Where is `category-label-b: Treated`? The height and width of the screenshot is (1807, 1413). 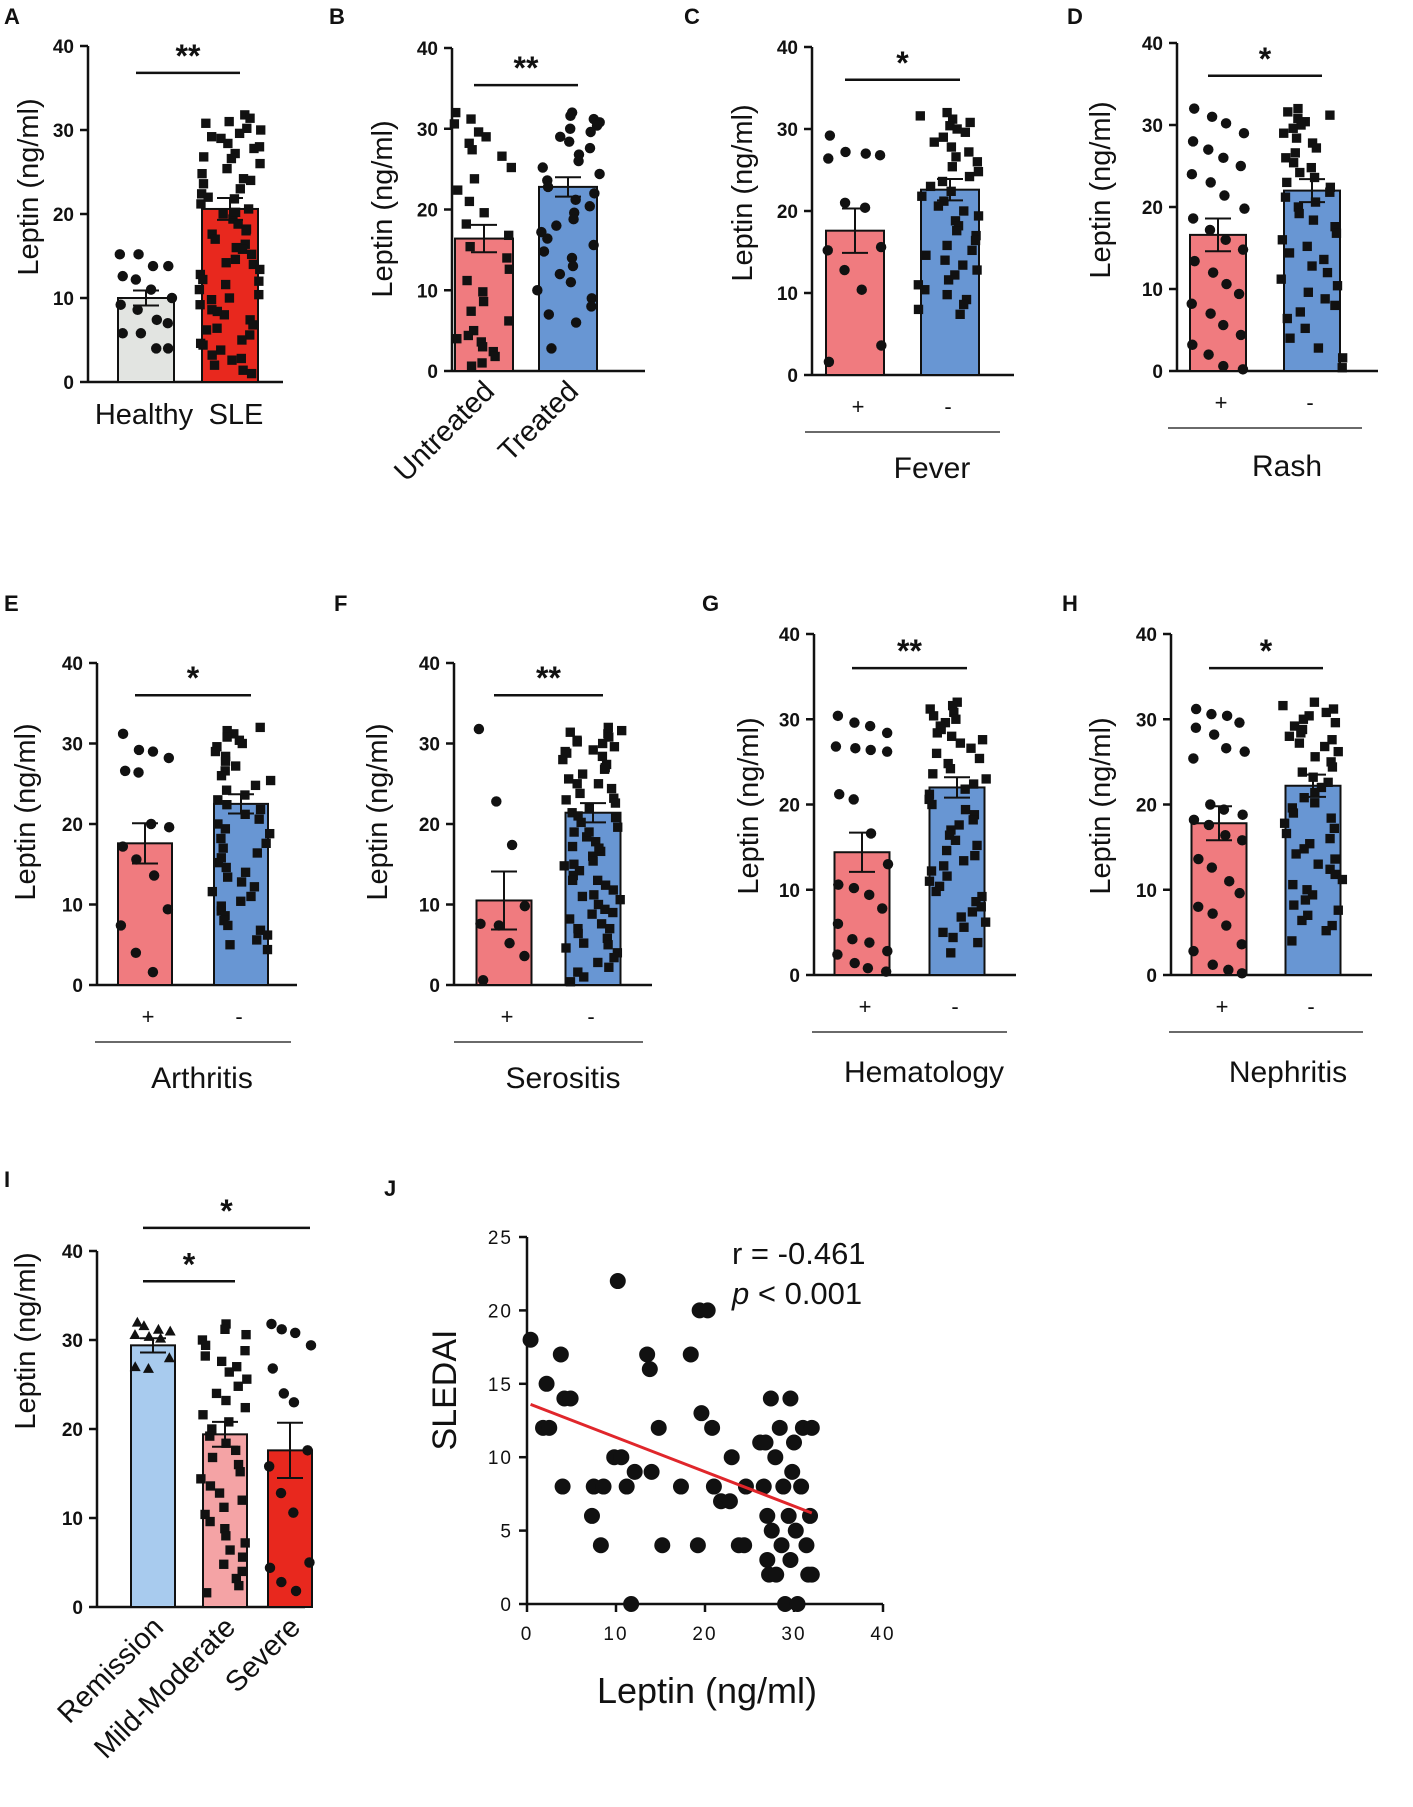 category-label-b: Treated is located at coordinates (538, 421).